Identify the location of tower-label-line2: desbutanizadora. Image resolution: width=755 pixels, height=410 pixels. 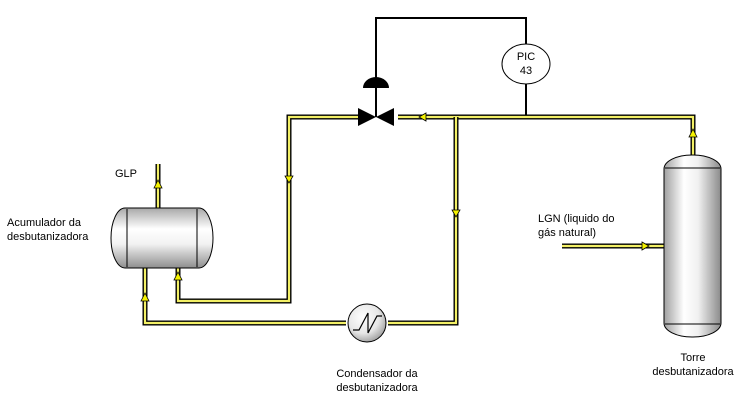
(693, 372).